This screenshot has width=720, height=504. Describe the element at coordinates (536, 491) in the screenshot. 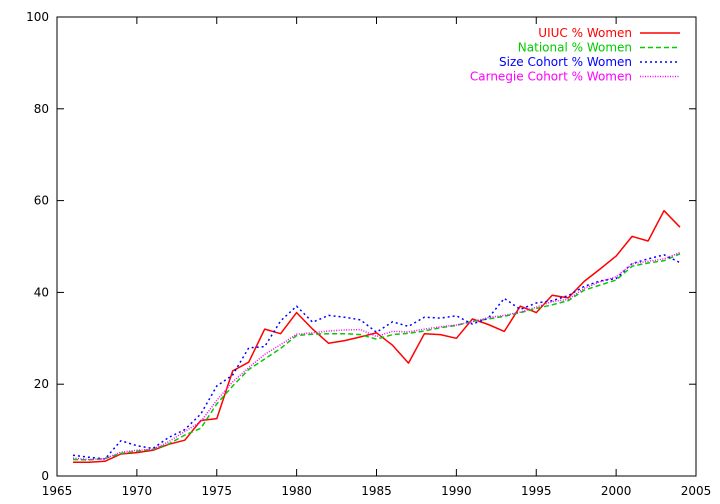

I see `x-tick-label: 1995` at that location.